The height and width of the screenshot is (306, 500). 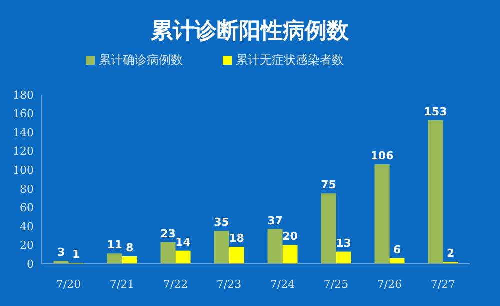 I want to click on data-label: 18, so click(x=236, y=239).